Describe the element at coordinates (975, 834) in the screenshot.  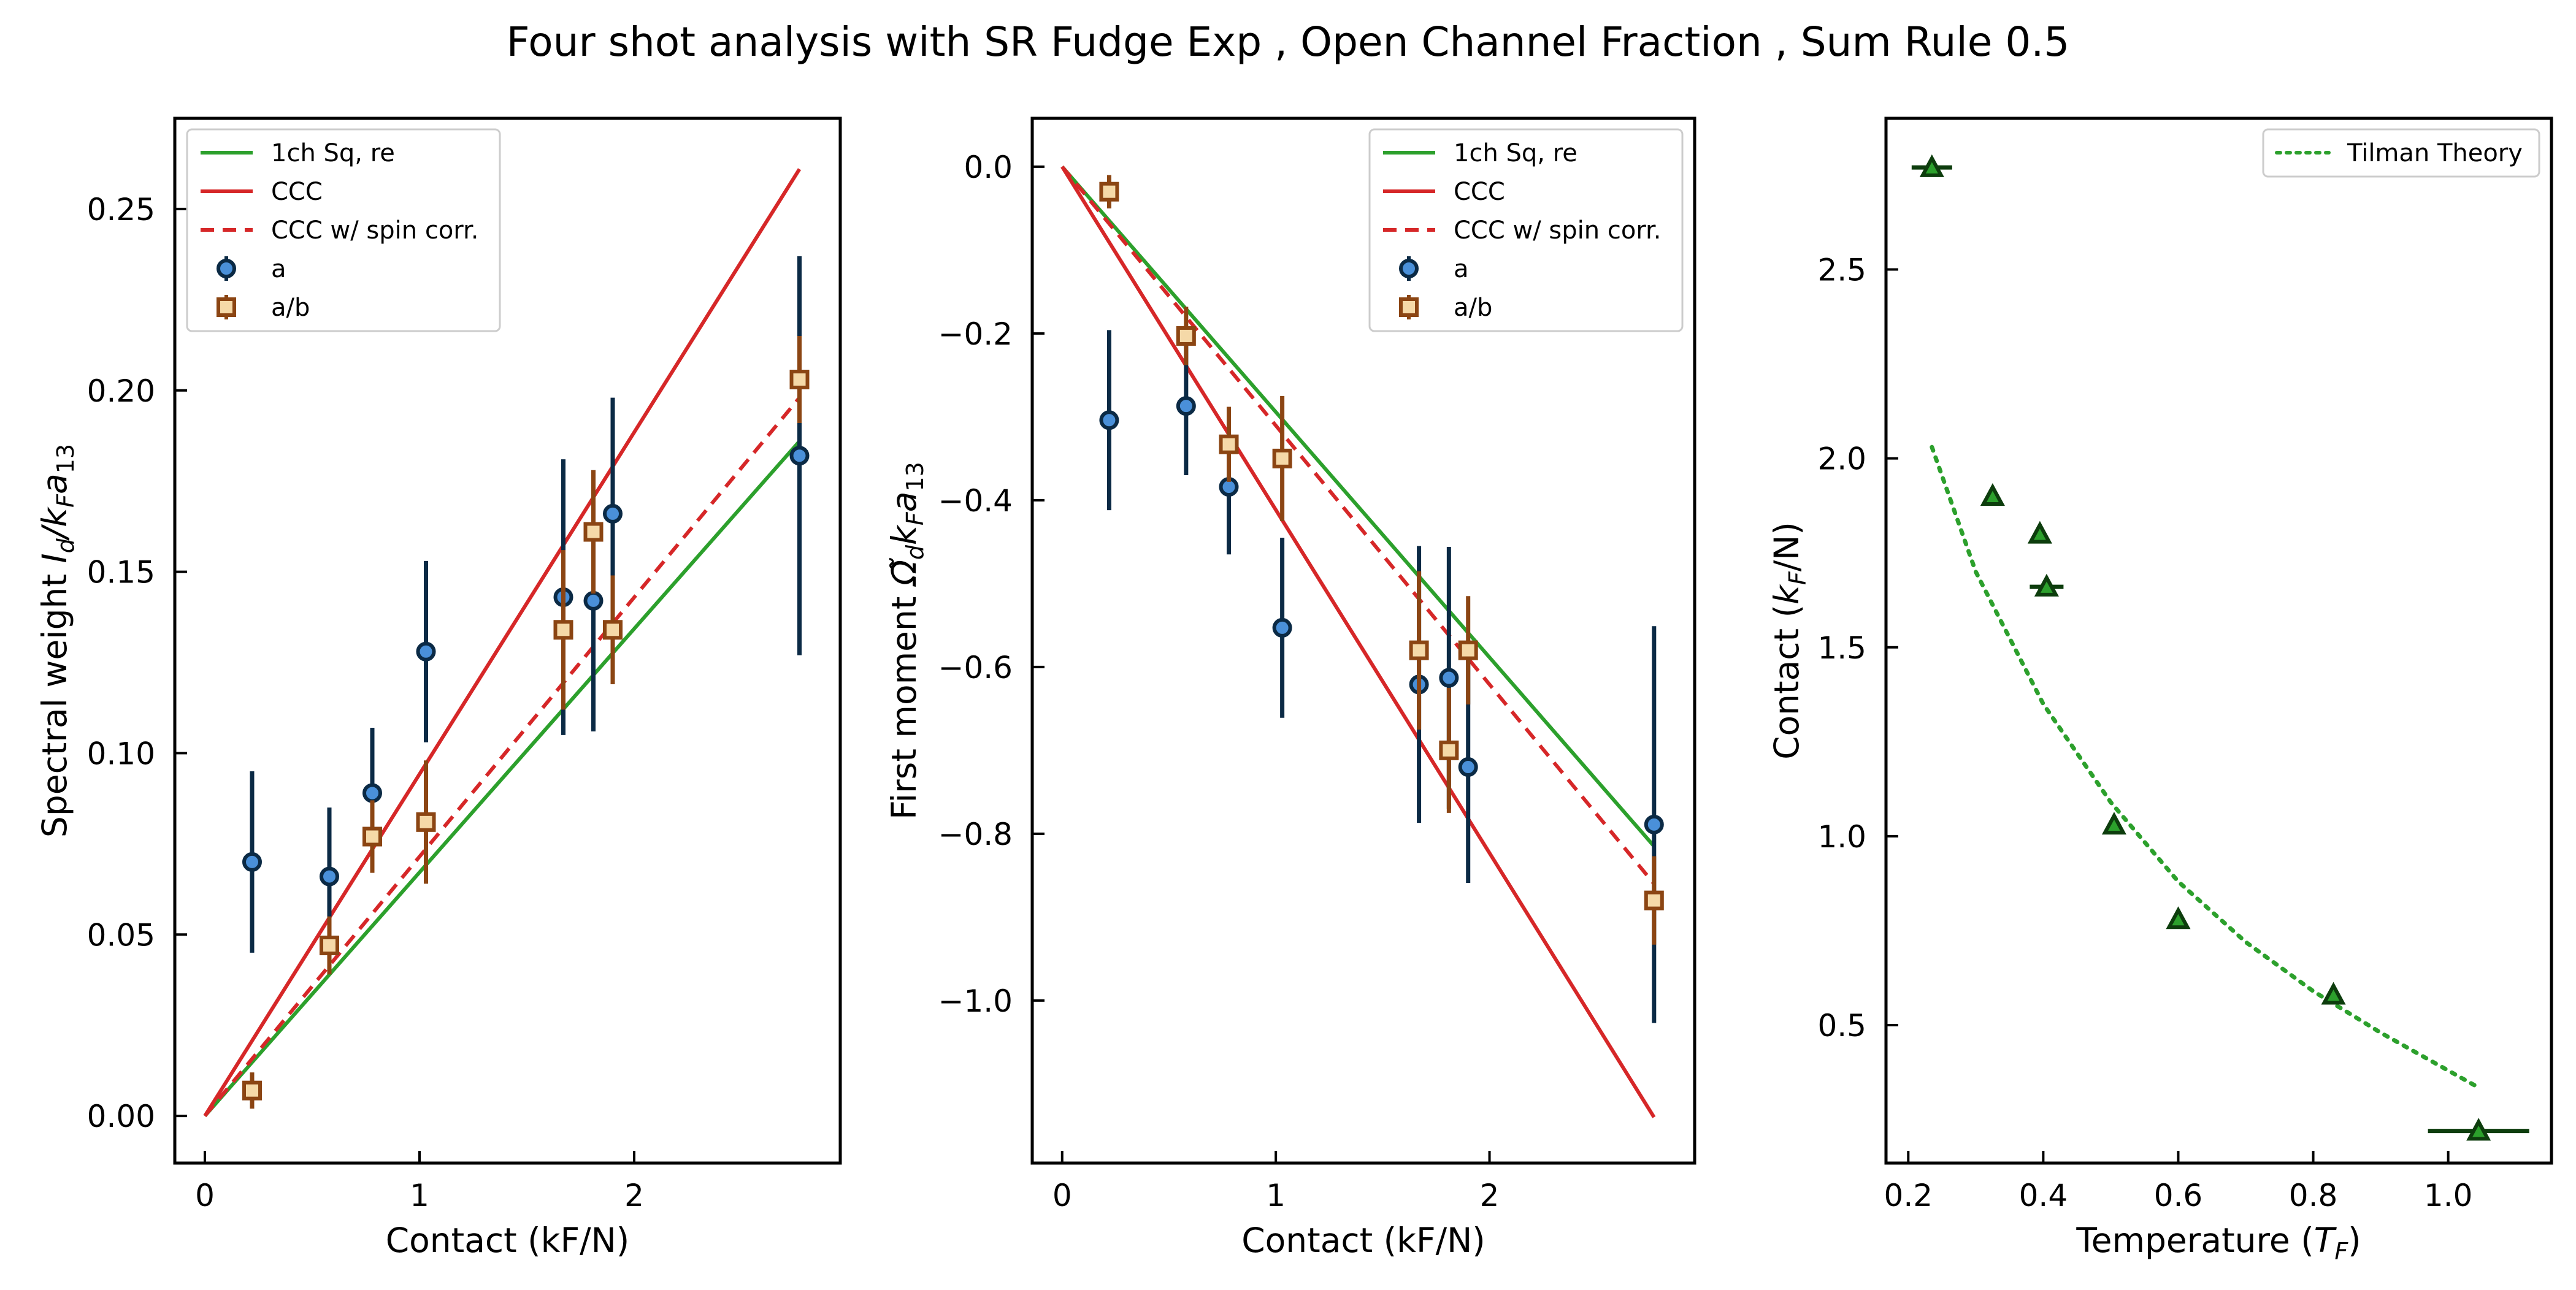
I see `y-tick-label: −0.8` at that location.